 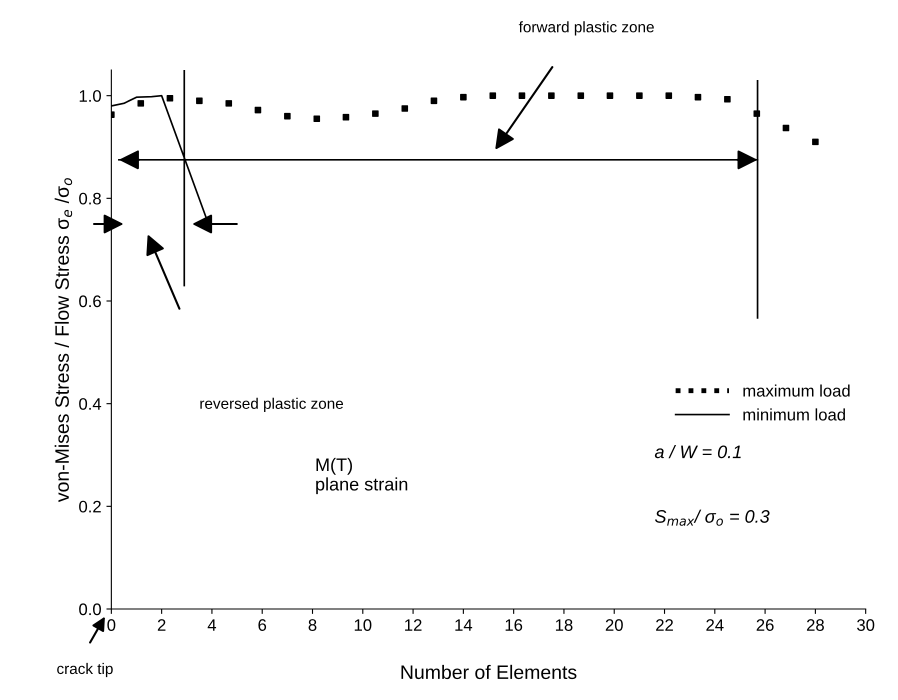 What do you see at coordinates (90, 96) in the screenshot?
I see `y-tick-label: 1.0` at bounding box center [90, 96].